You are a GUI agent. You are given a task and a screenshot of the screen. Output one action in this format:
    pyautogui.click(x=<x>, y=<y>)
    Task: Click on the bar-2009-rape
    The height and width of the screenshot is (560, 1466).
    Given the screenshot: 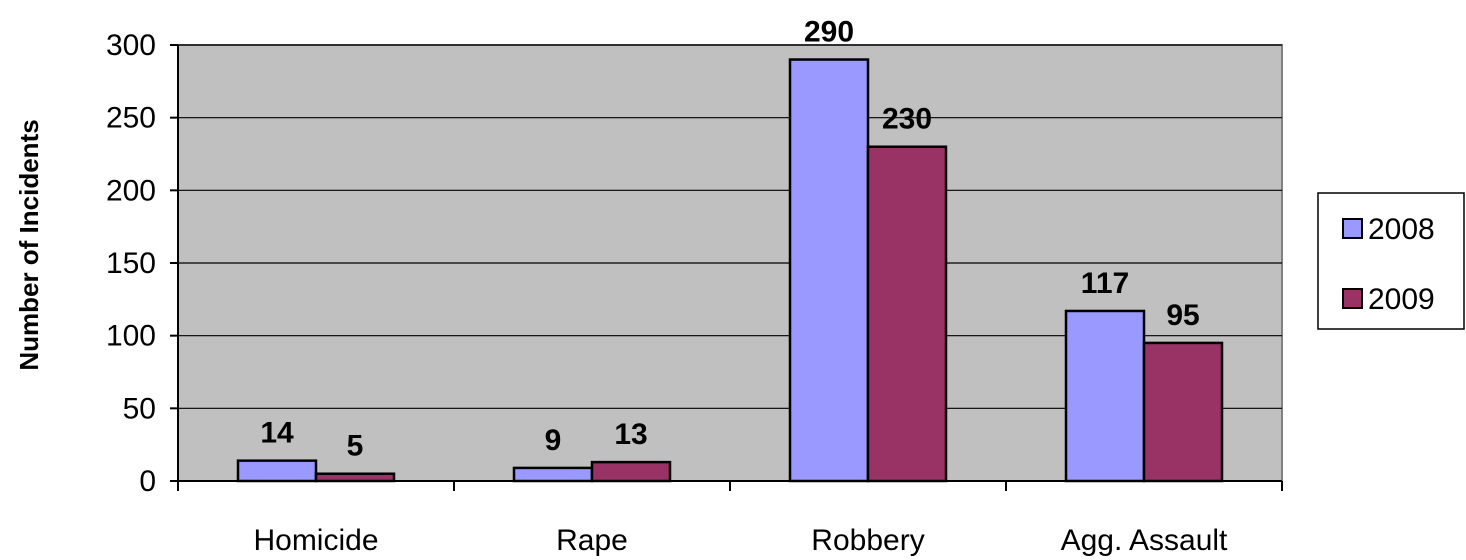 What is the action you would take?
    pyautogui.click(x=631, y=471)
    